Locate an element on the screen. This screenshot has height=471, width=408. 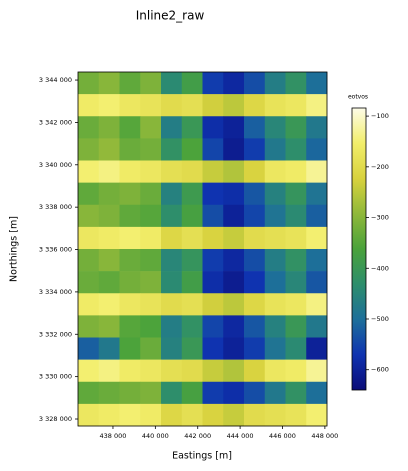
colorbar-tick-label: −100 is located at coordinates (380, 116).